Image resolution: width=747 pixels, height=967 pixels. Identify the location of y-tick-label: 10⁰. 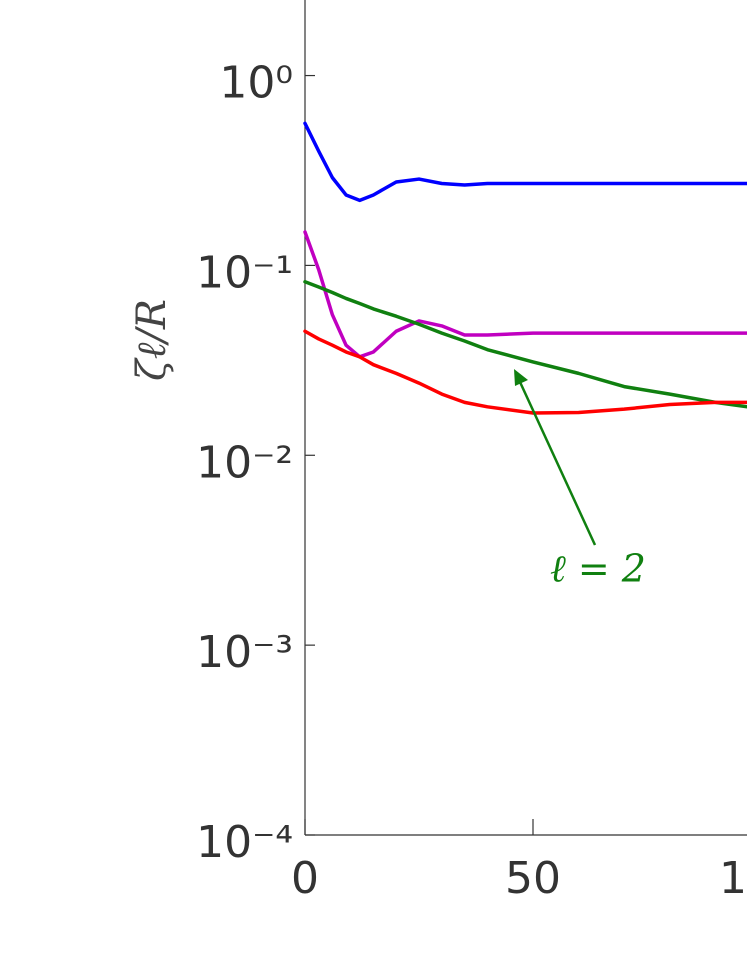
(256, 83).